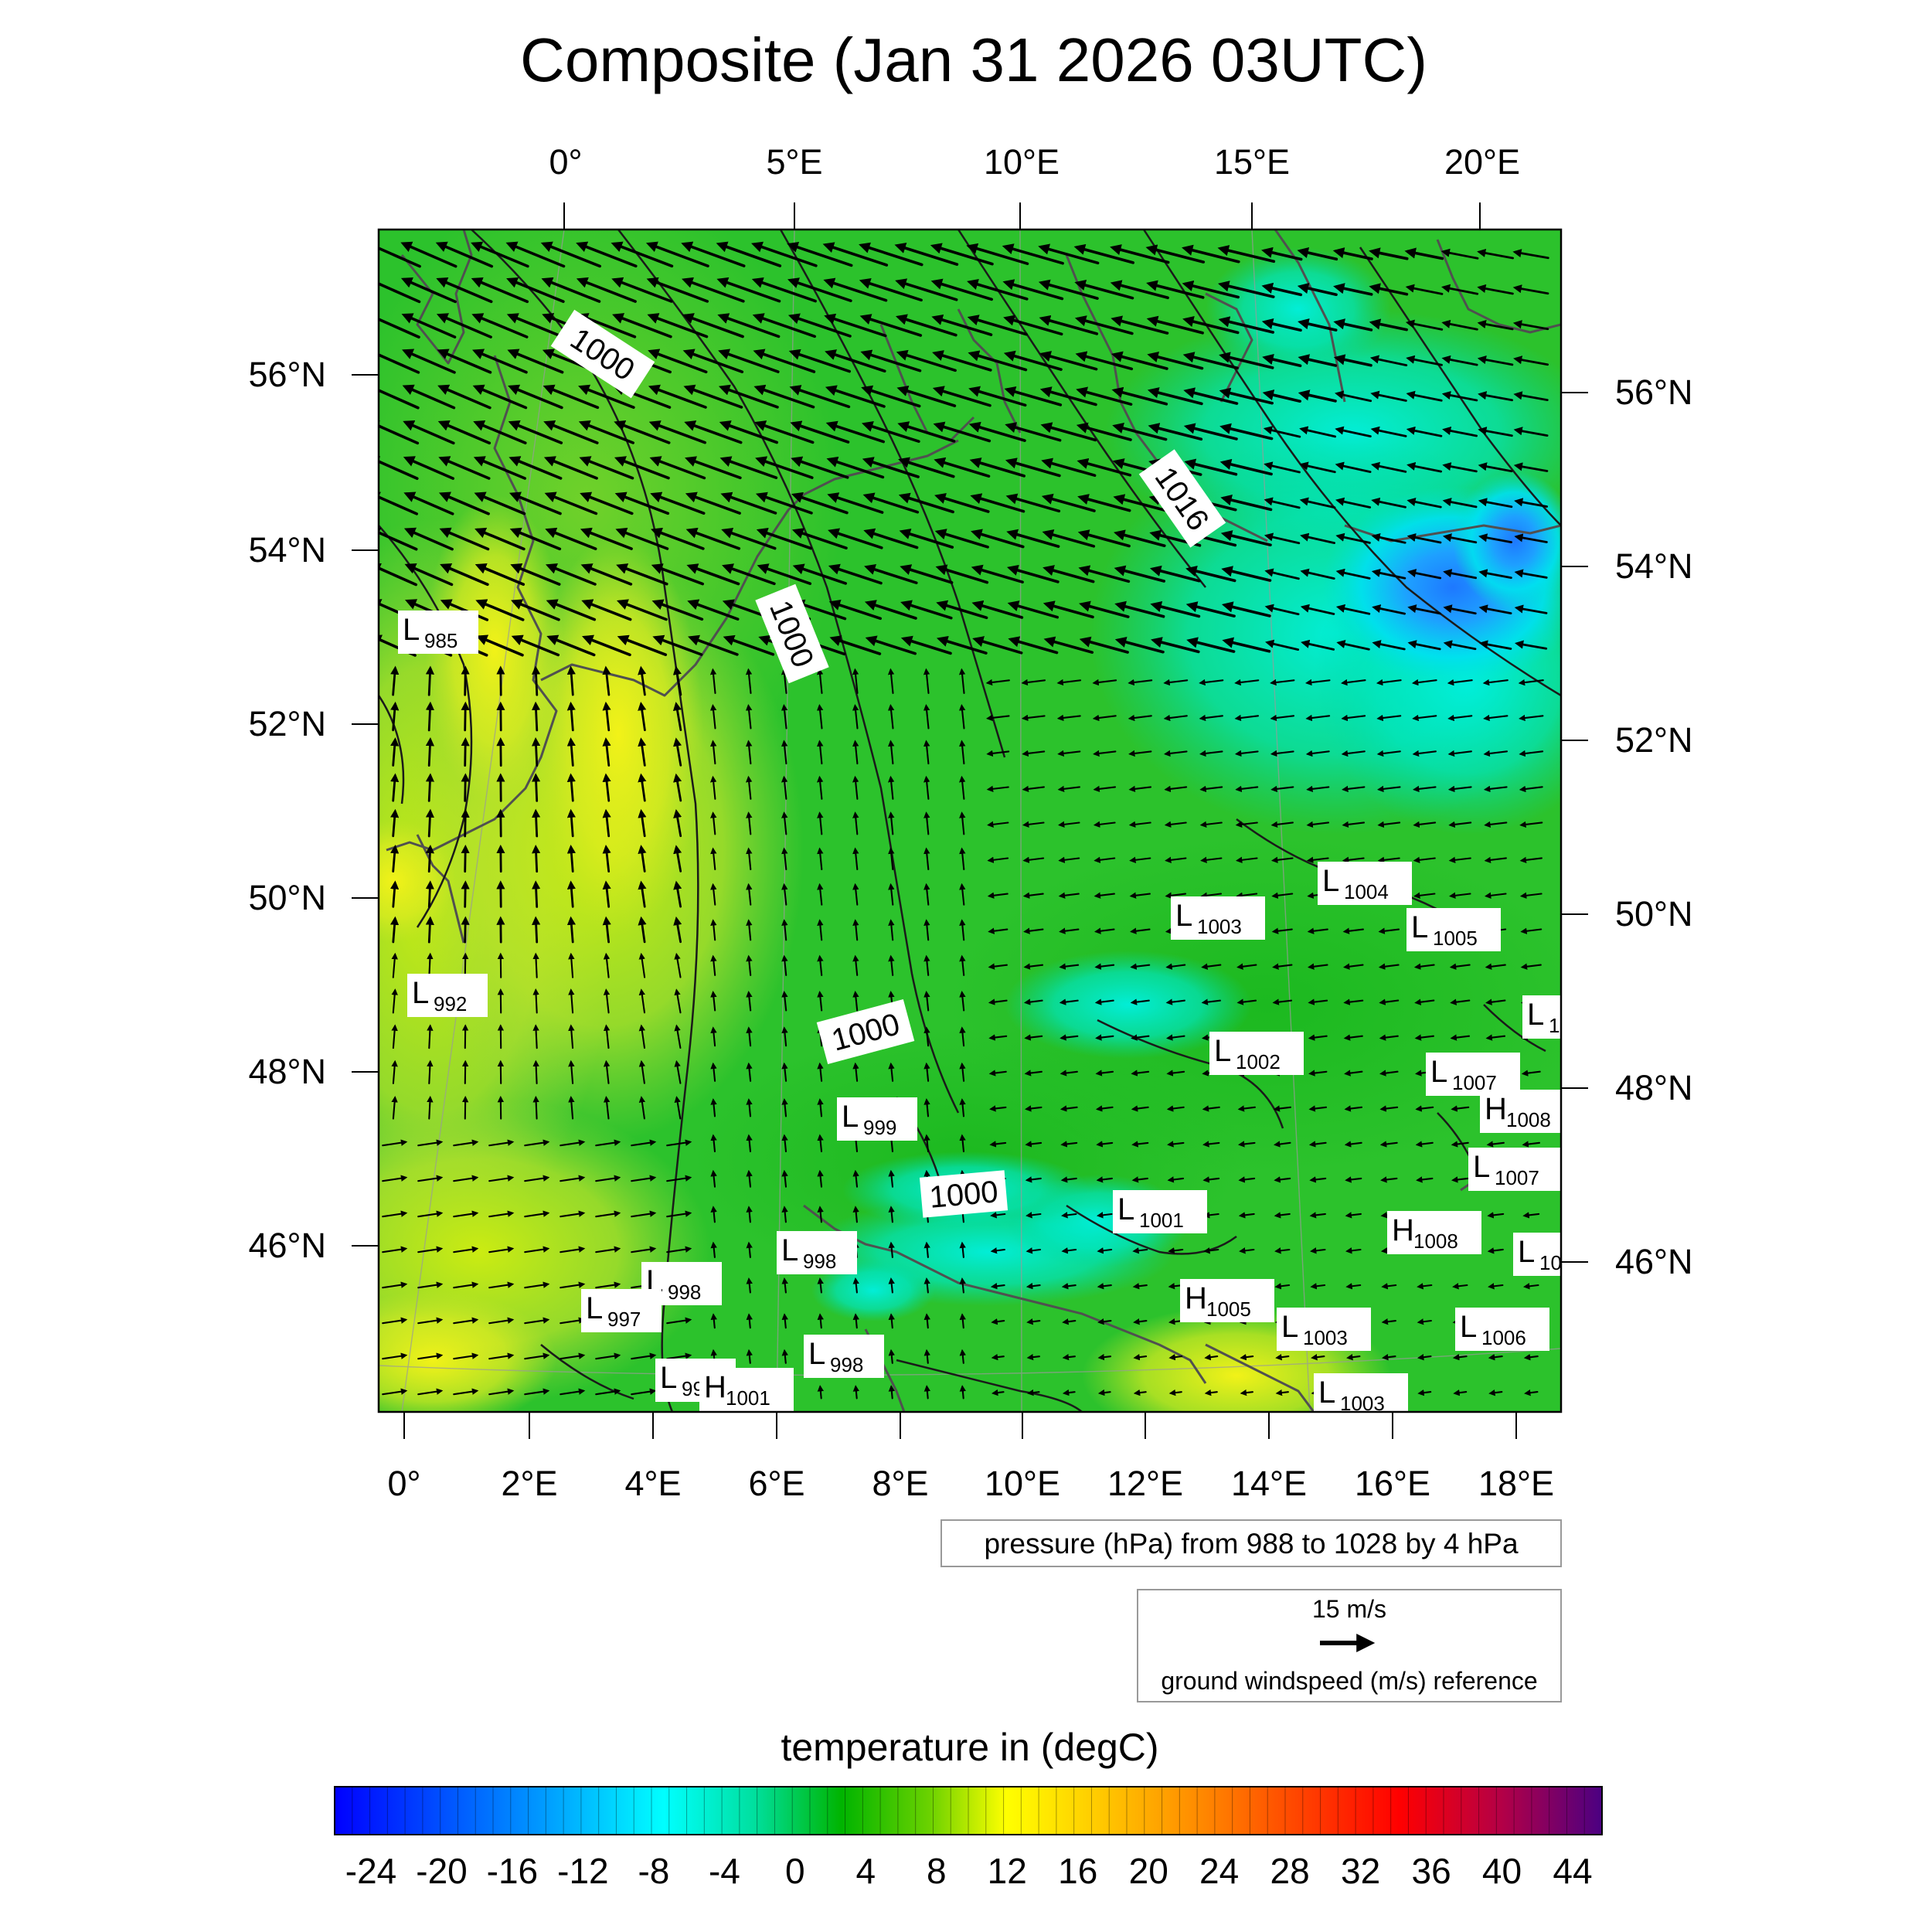 This screenshot has width=1932, height=1932. What do you see at coordinates (1219, 1871) in the screenshot?
I see `colorbar-tick-label: 24` at bounding box center [1219, 1871].